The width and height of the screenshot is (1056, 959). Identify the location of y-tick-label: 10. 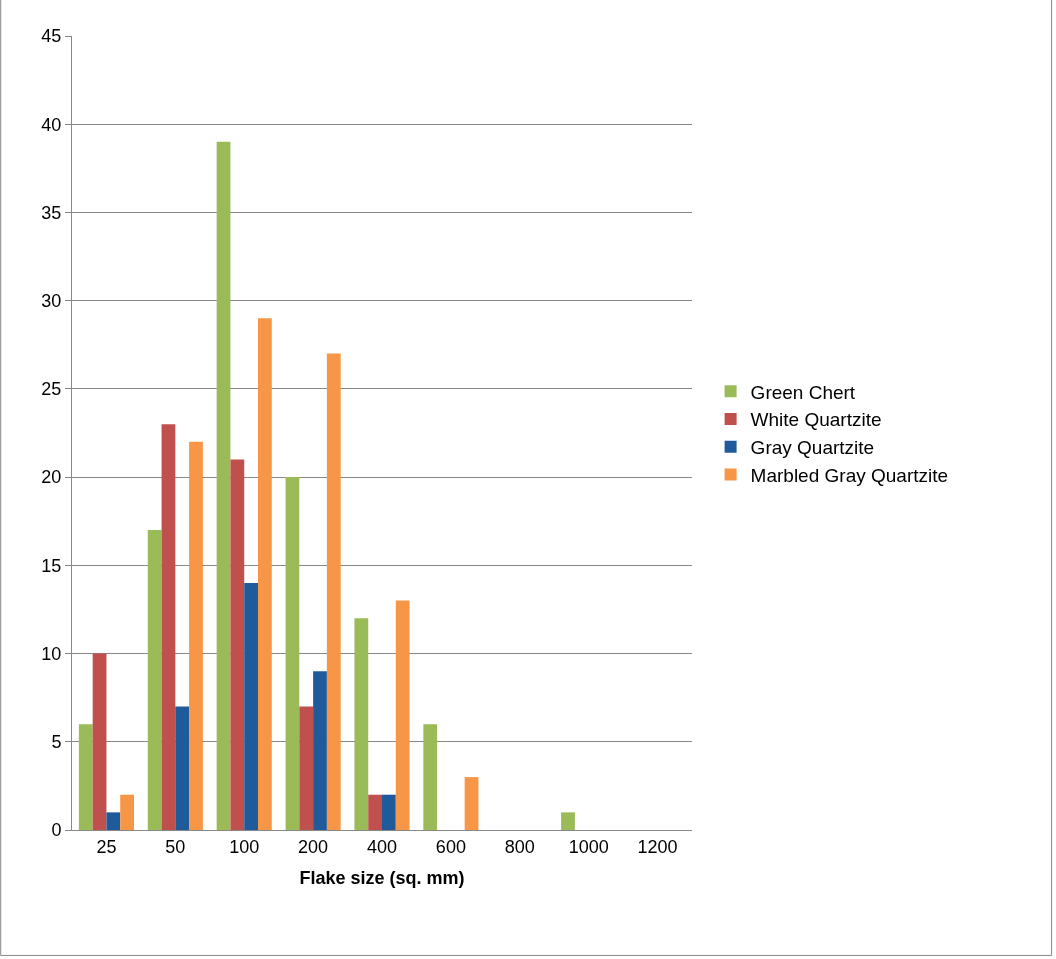
(51, 653).